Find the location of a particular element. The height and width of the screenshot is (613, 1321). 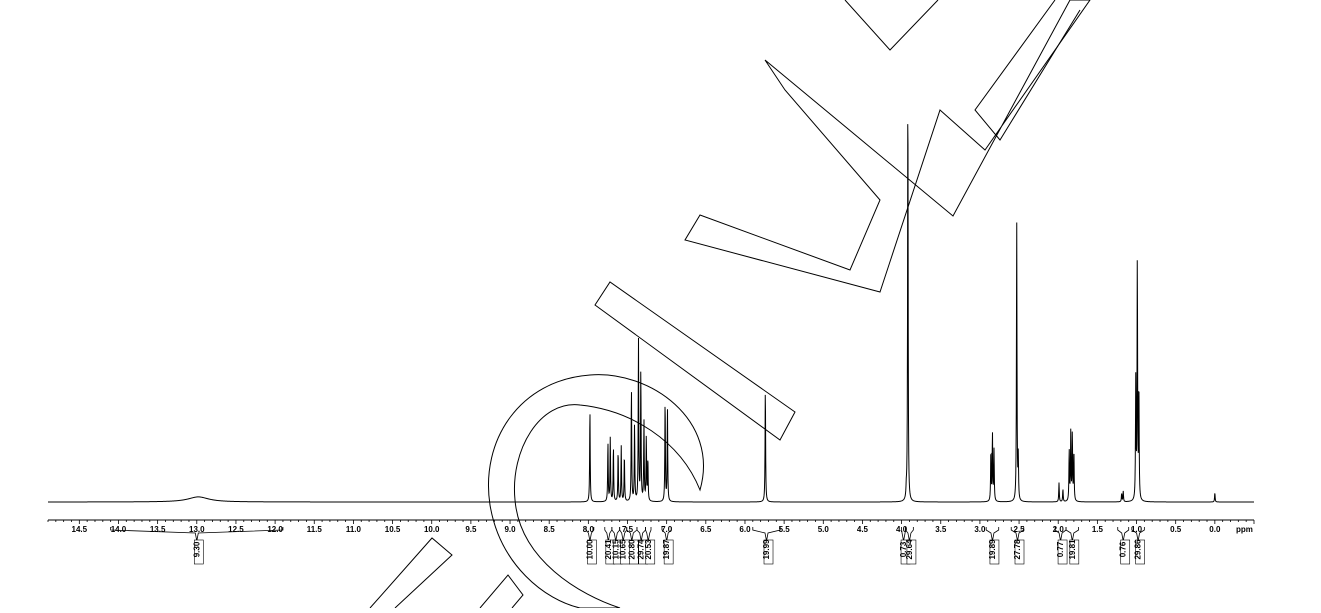

integral-value-label: 0.77 is located at coordinates (1060, 549).